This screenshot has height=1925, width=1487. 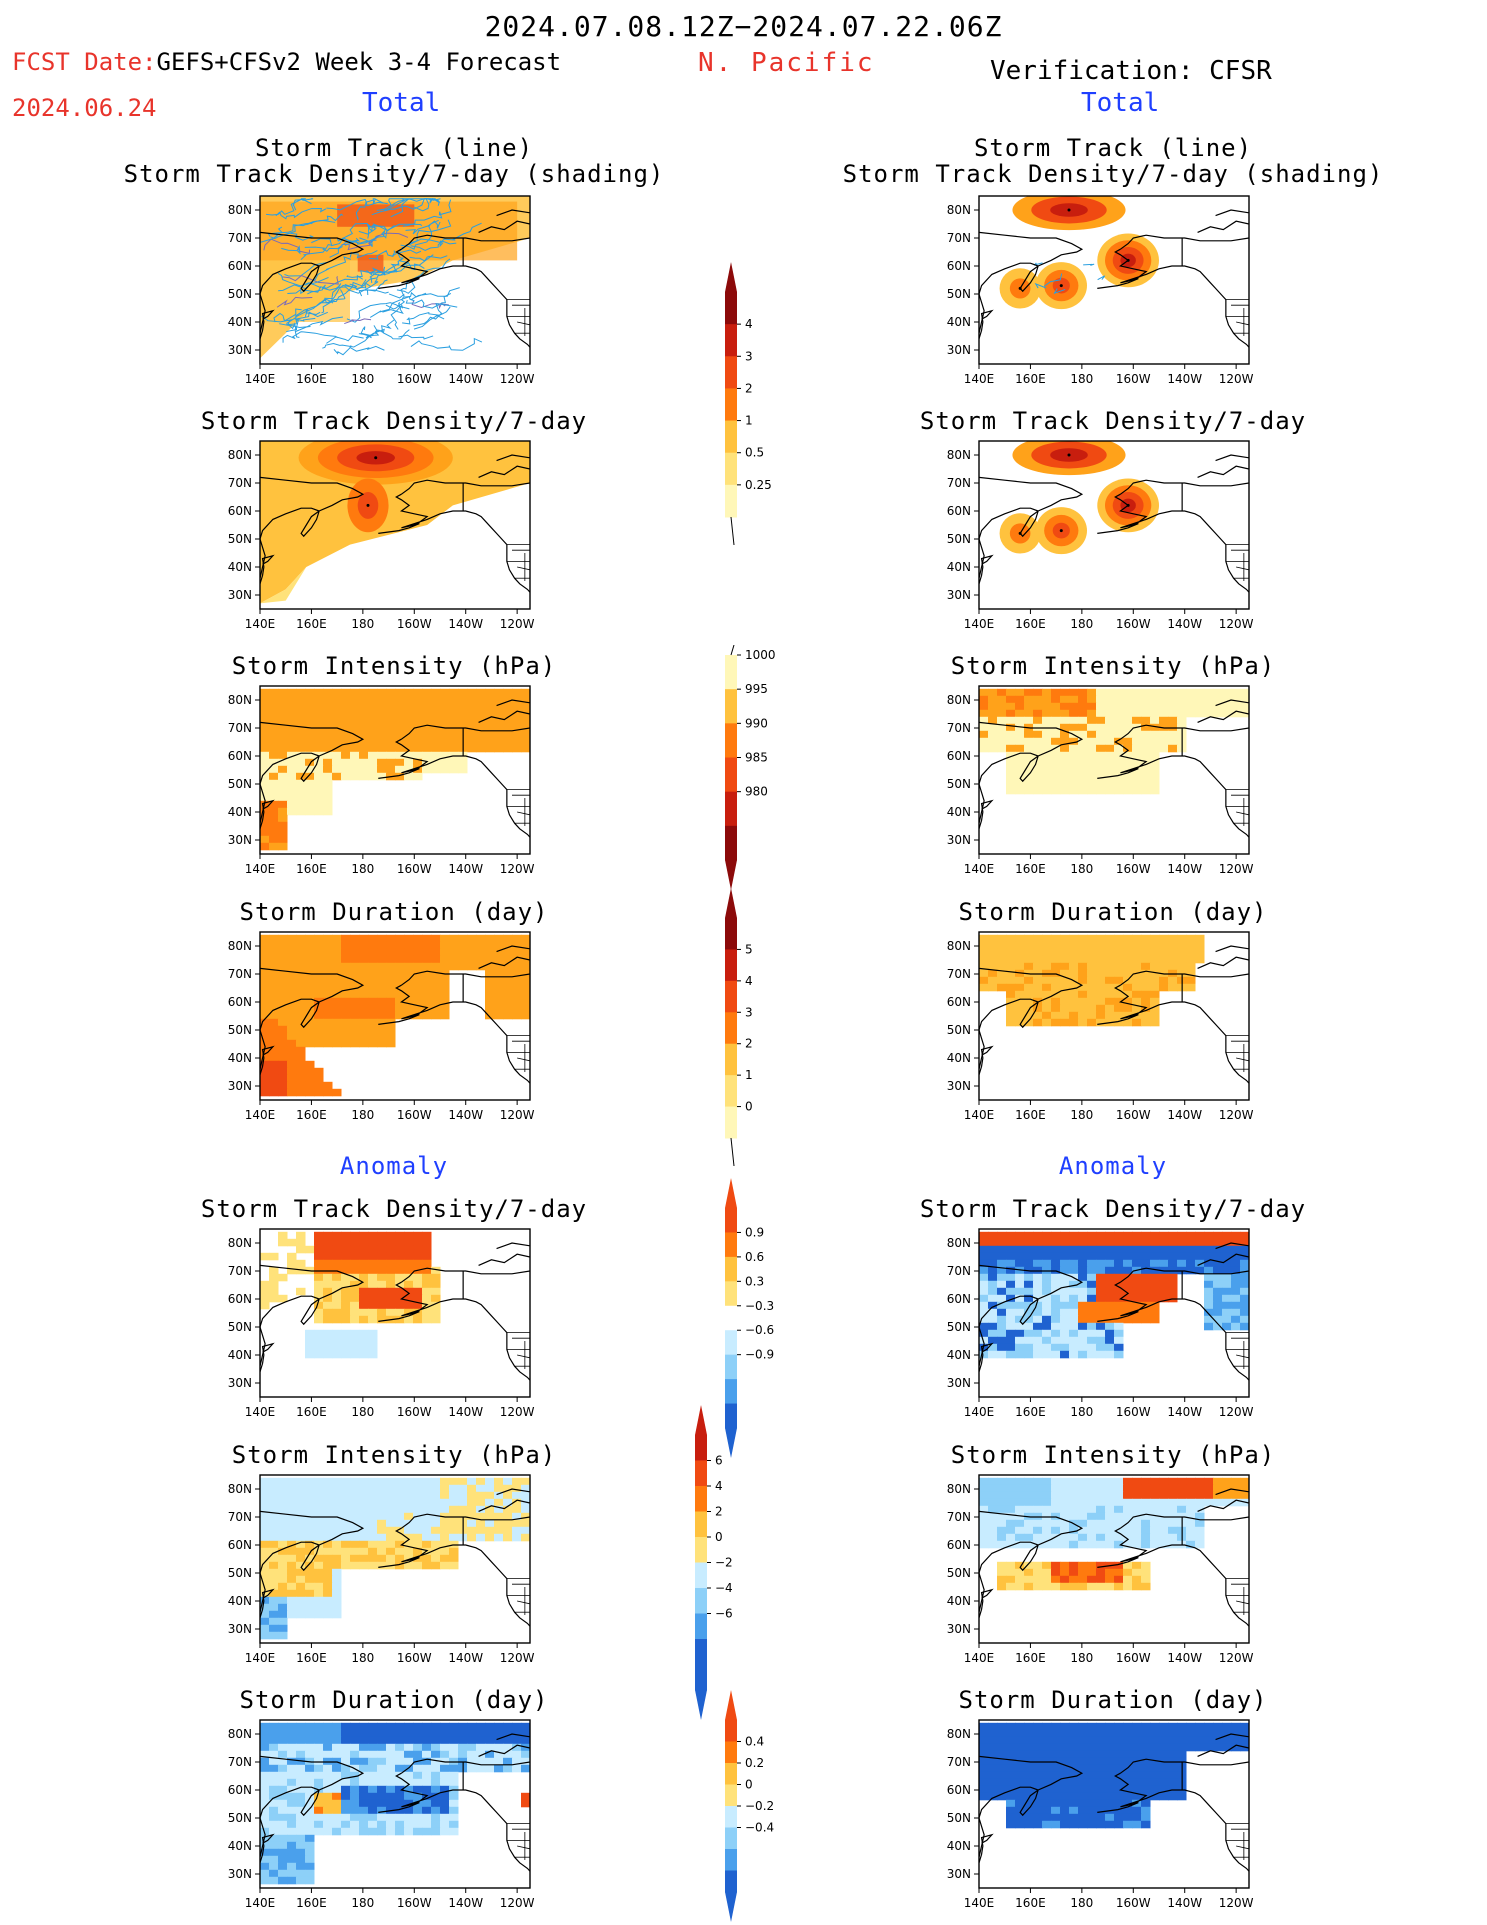 I want to click on x-tick-label: 160E, so click(x=1030, y=869).